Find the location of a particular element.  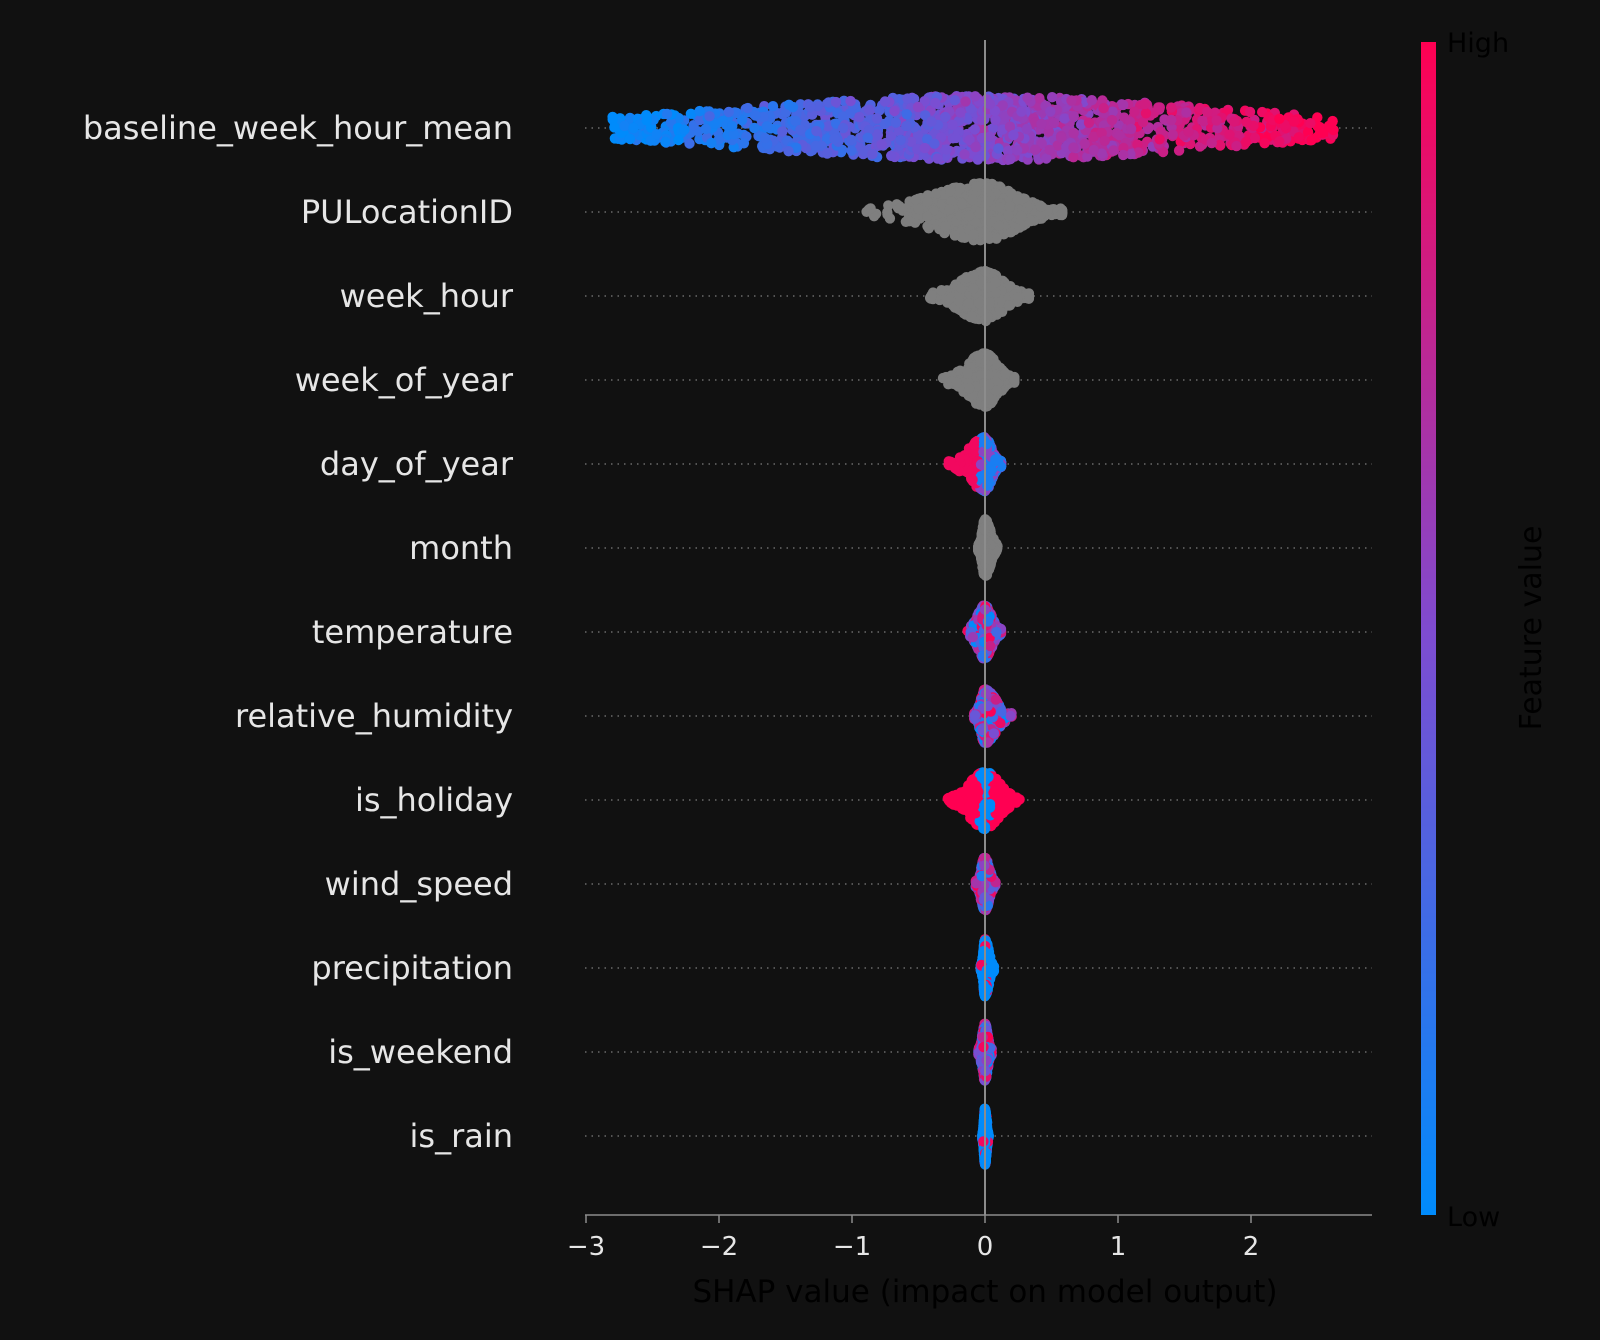

beeswarm-week-of-year is located at coordinates (978, 380).